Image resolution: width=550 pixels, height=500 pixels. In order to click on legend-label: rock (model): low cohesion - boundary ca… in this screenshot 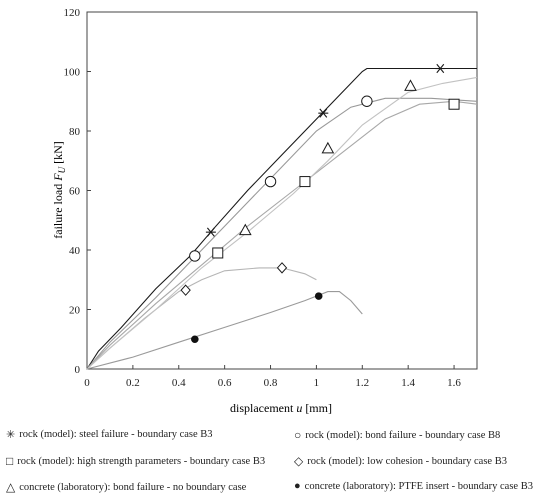, I will do `click(407, 461)`.